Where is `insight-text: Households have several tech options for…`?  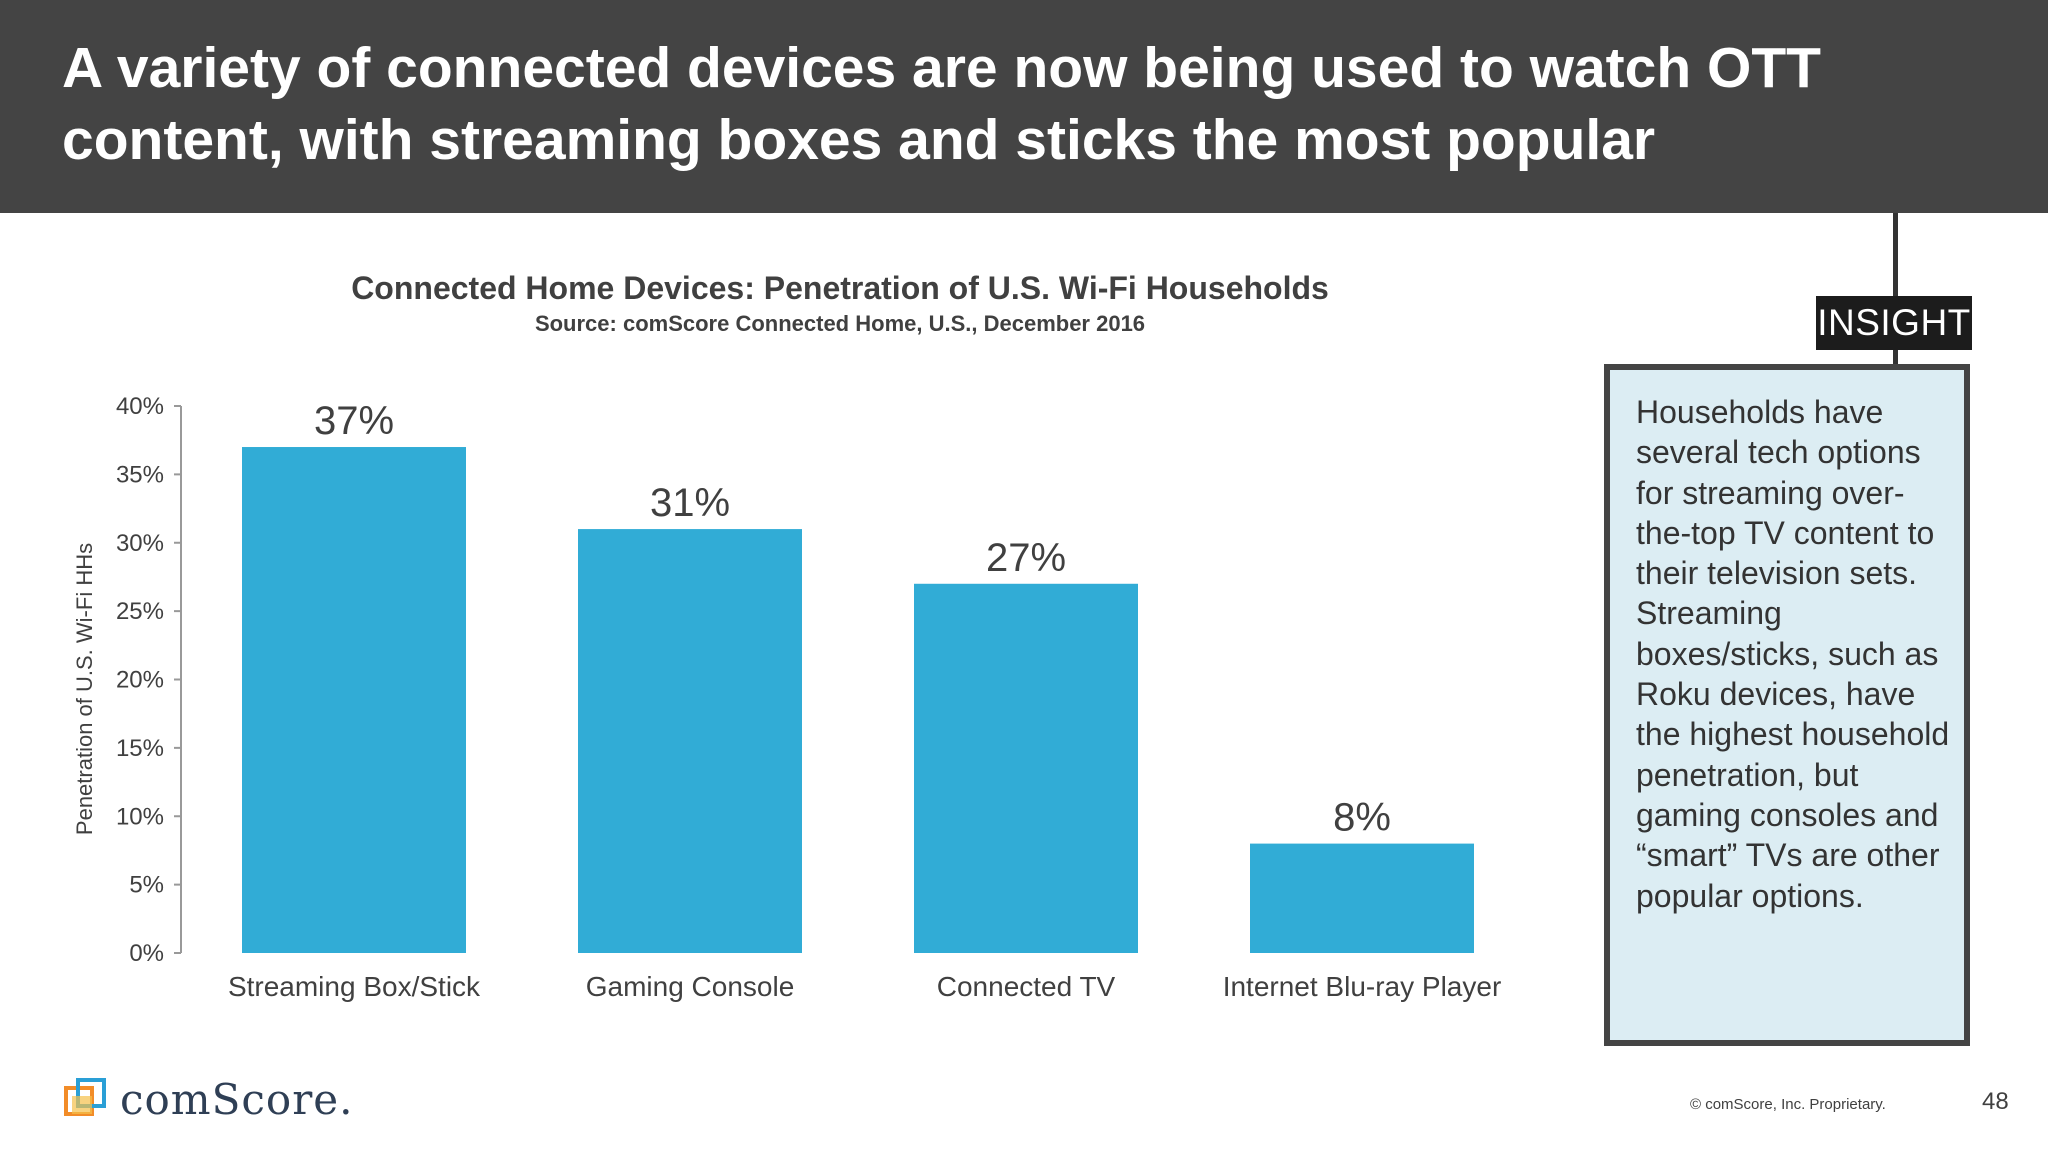
insight-text: Households have several tech options for… is located at coordinates (1793, 654).